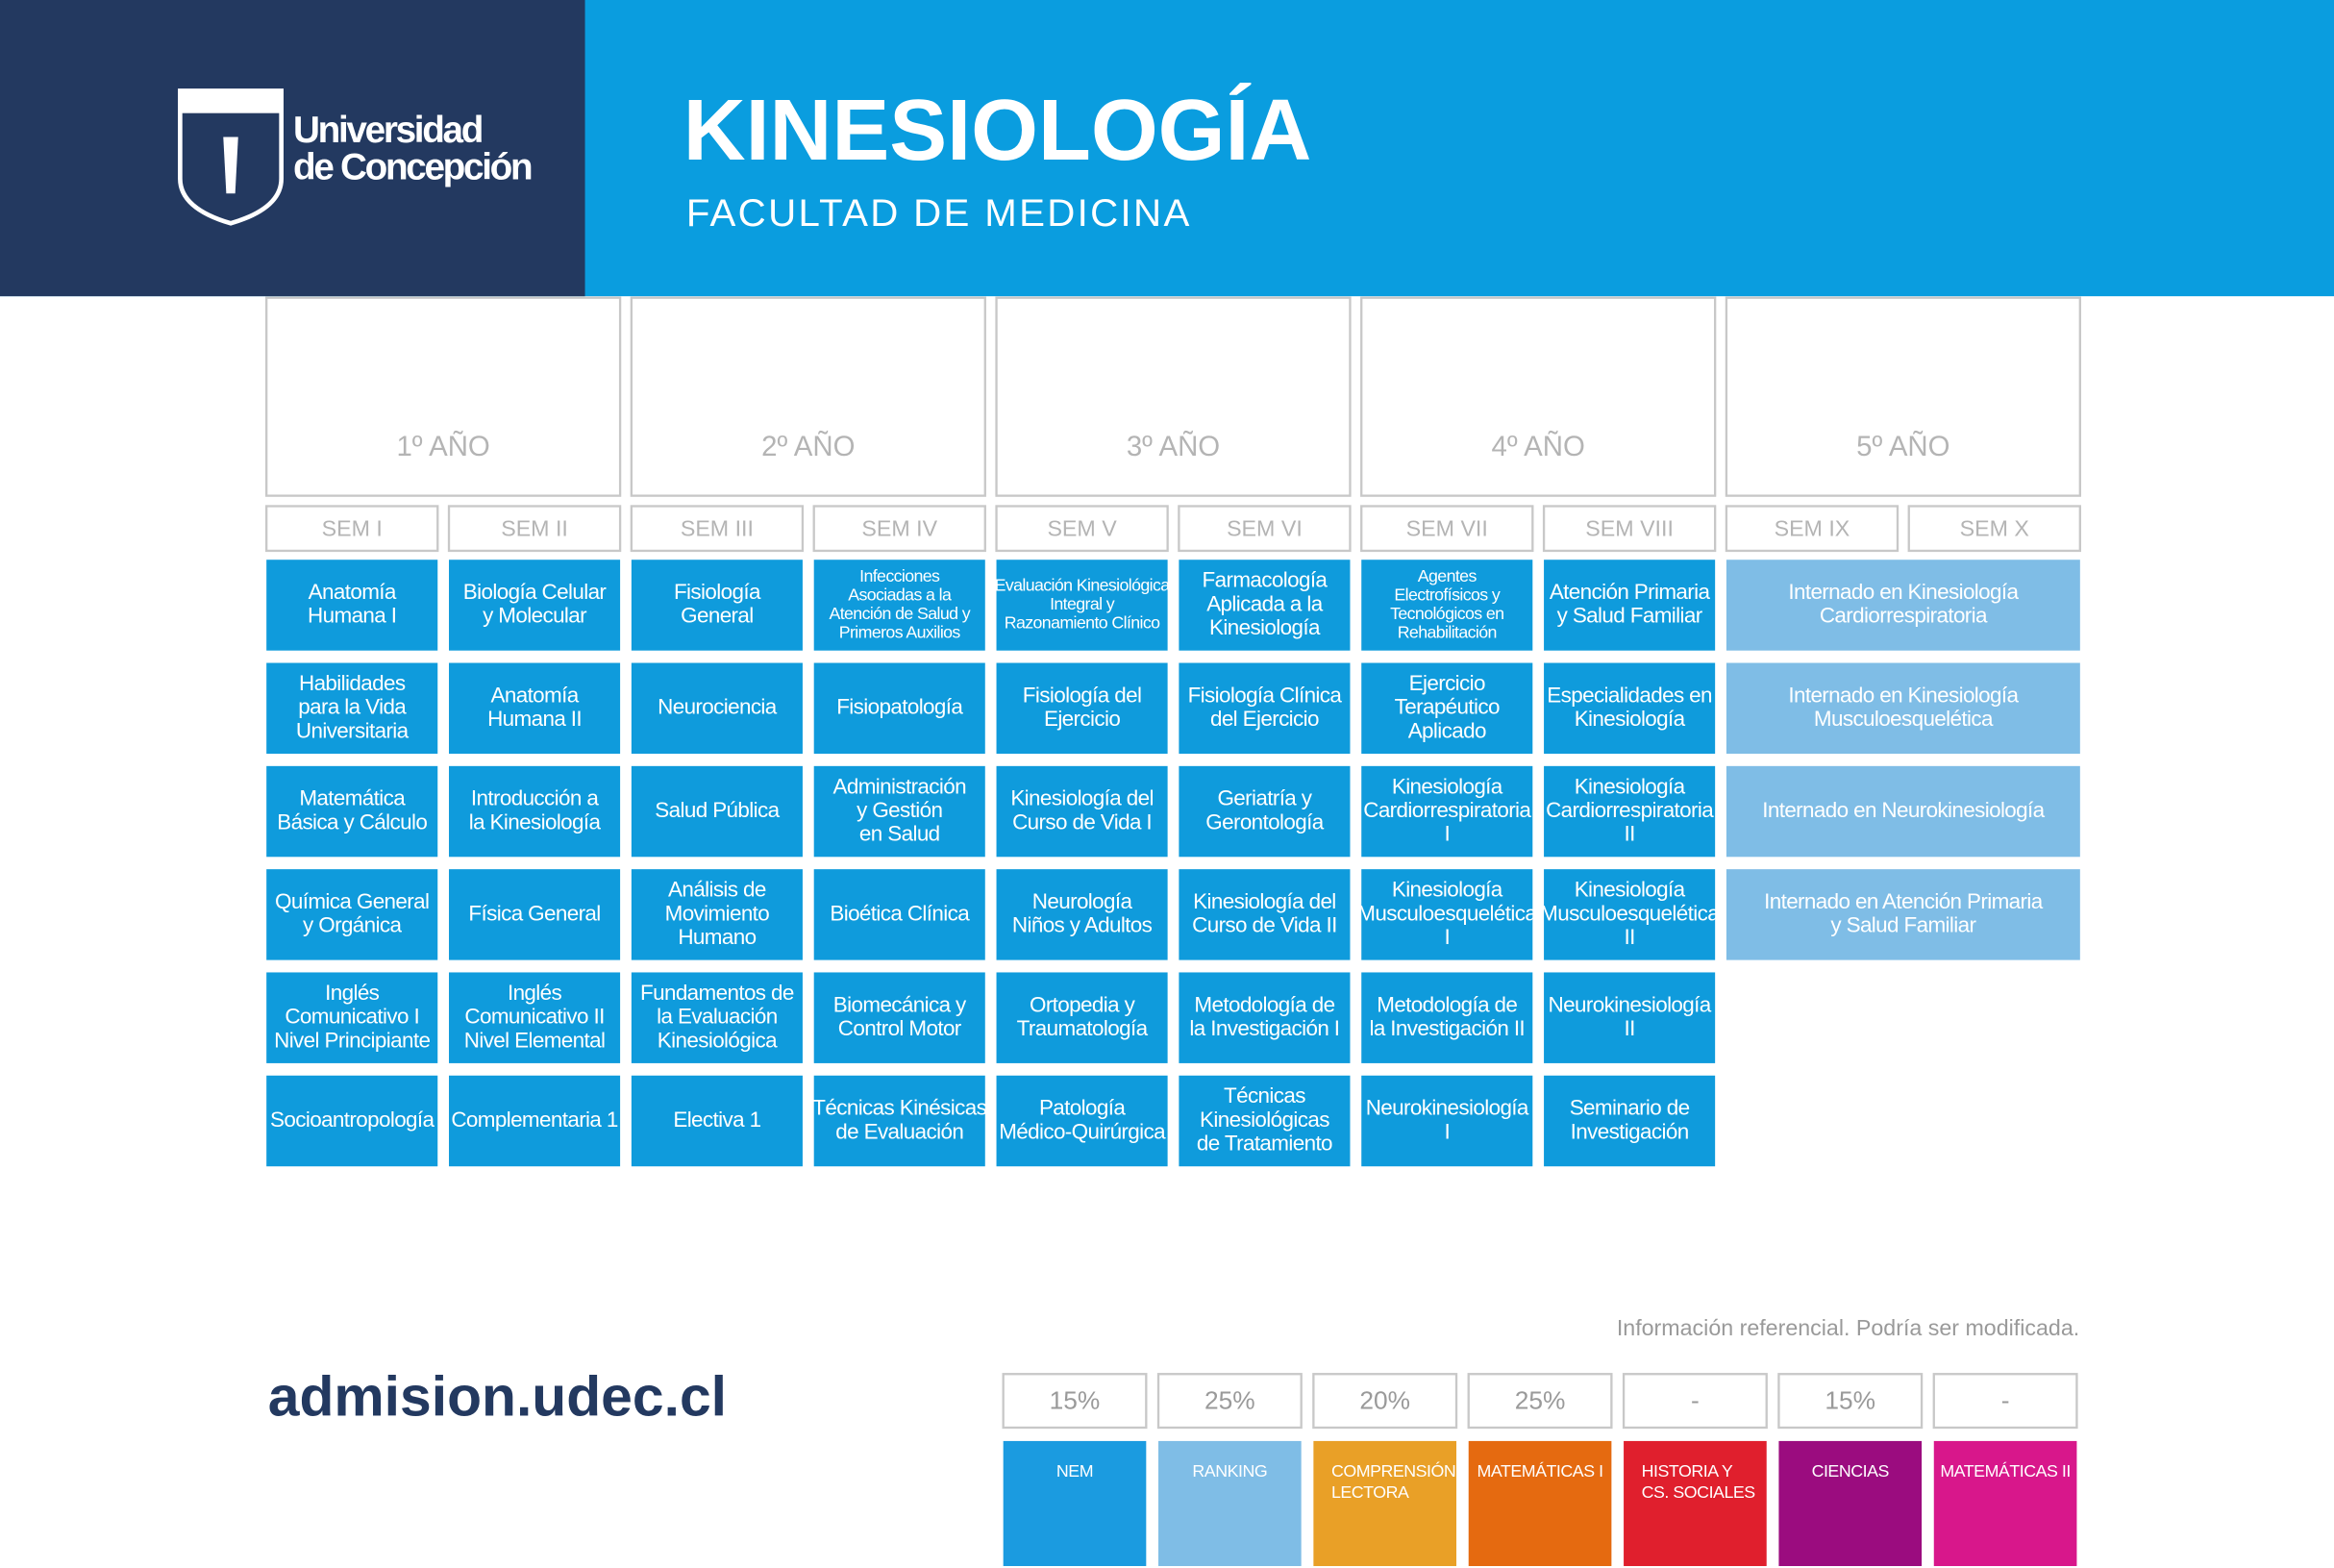  I want to click on course-name: Terapéutico, so click(1447, 707).